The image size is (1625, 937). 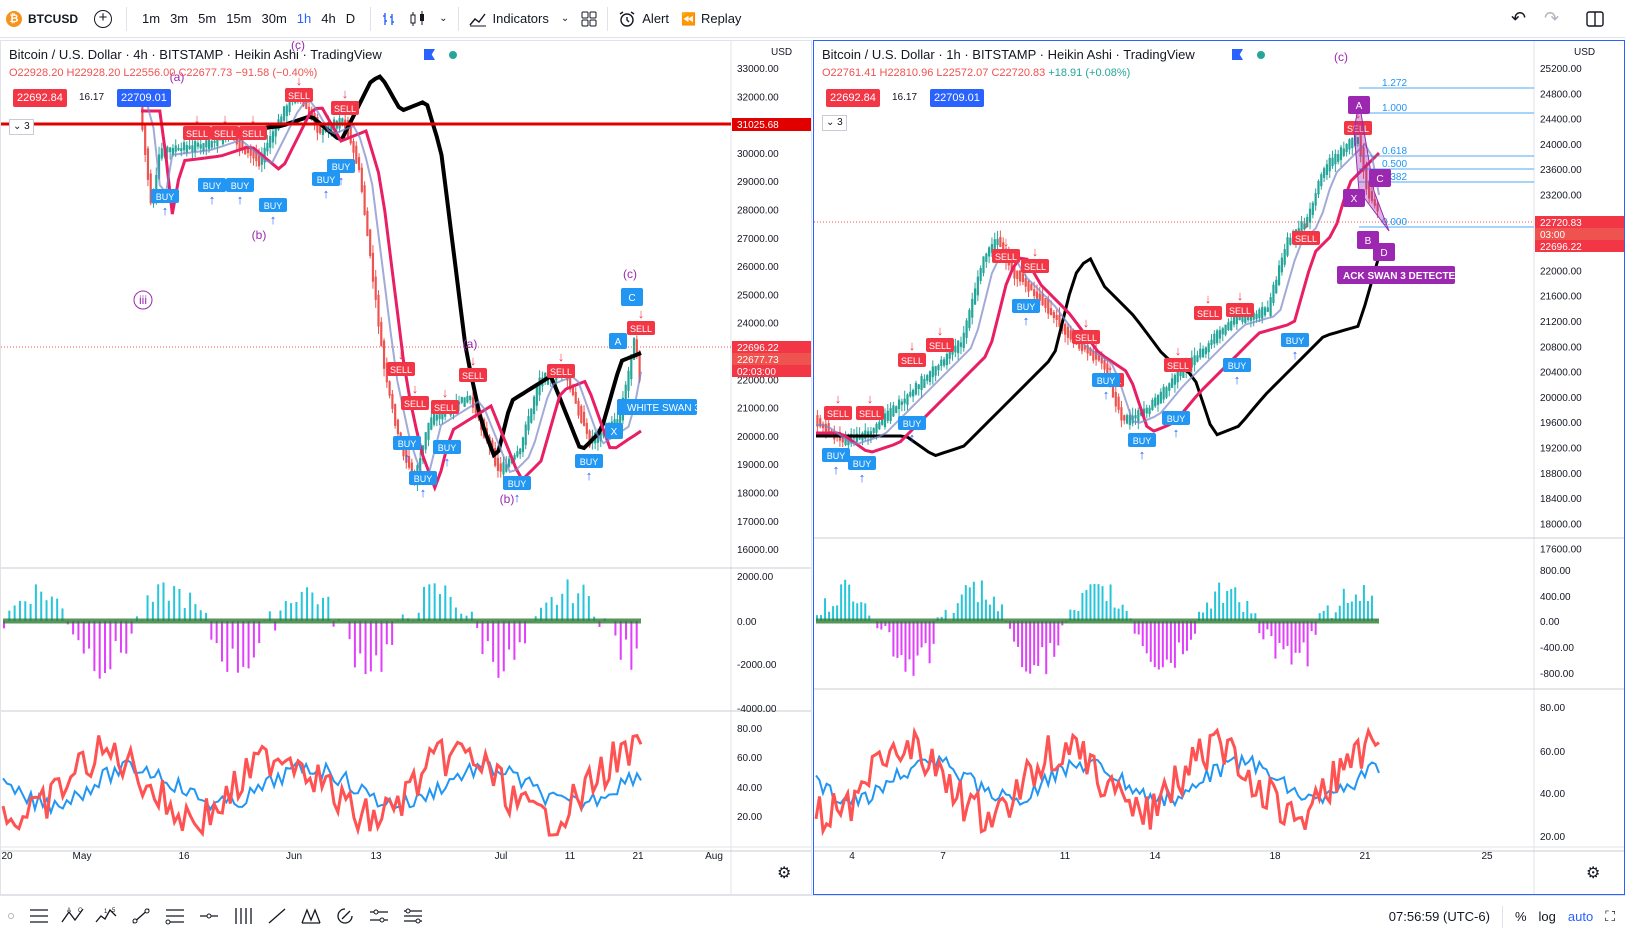 I want to click on timeframe-4h: 4h, so click(x=328, y=18).